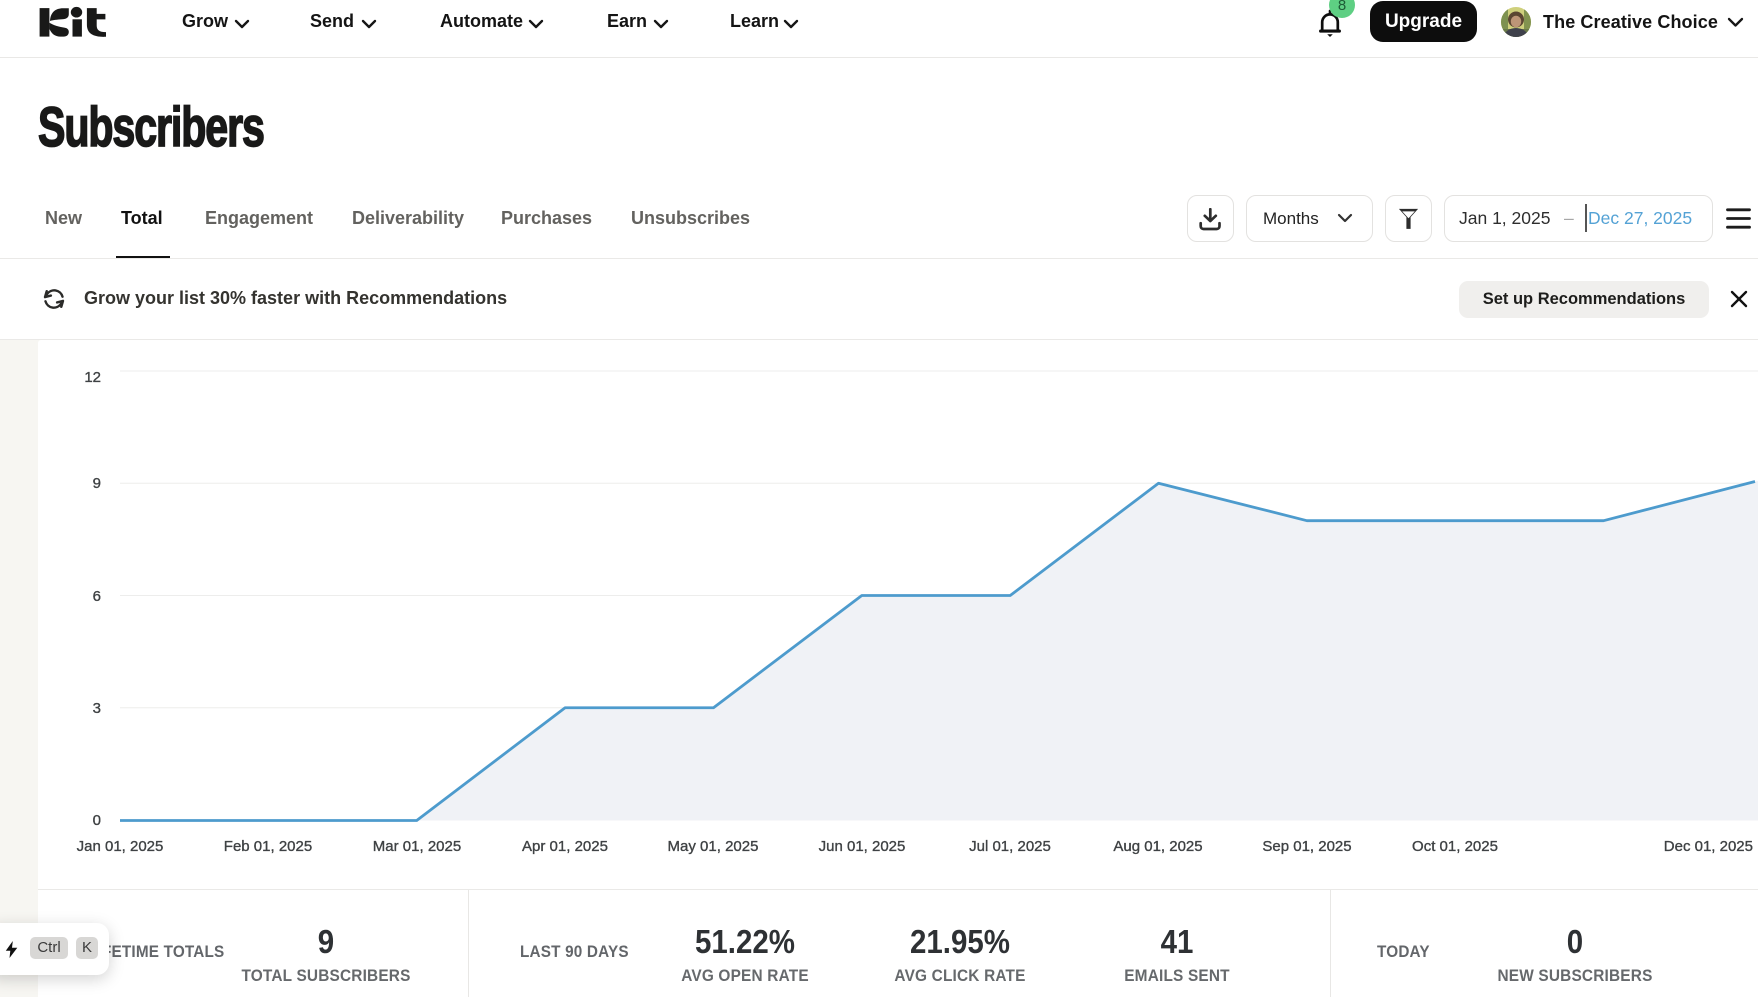 The width and height of the screenshot is (1758, 997). What do you see at coordinates (713, 846) in the screenshot?
I see `svg-text: May 01, 2025` at bounding box center [713, 846].